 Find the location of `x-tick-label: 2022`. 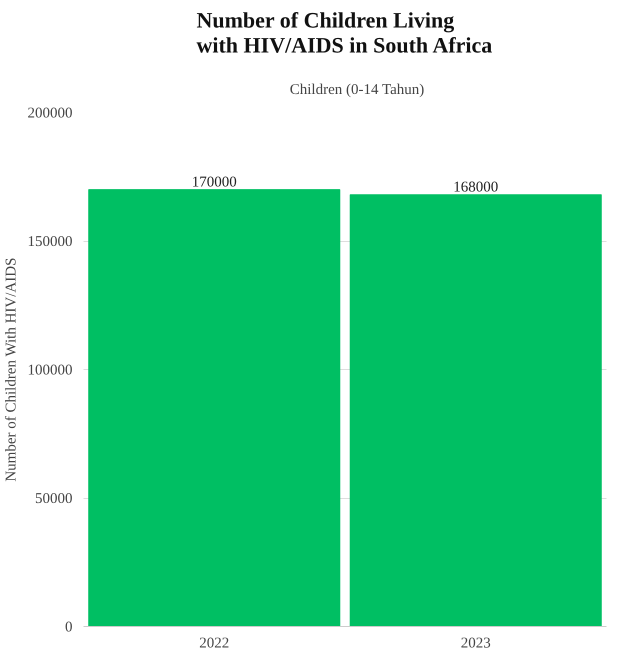

x-tick-label: 2022 is located at coordinates (214, 644).